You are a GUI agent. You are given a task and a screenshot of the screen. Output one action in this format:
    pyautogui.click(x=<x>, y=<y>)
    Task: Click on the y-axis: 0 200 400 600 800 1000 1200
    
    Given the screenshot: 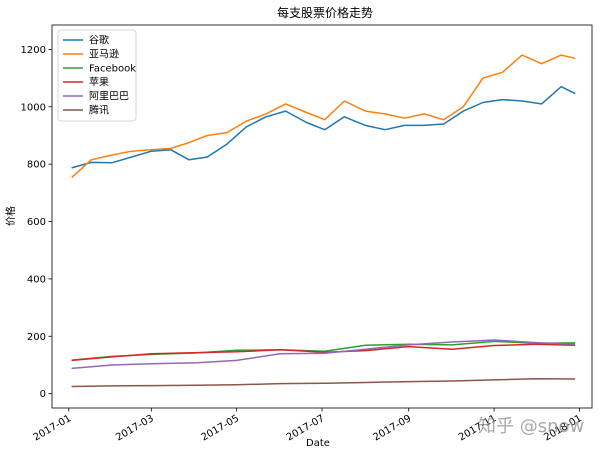 What is the action you would take?
    pyautogui.click(x=36, y=222)
    